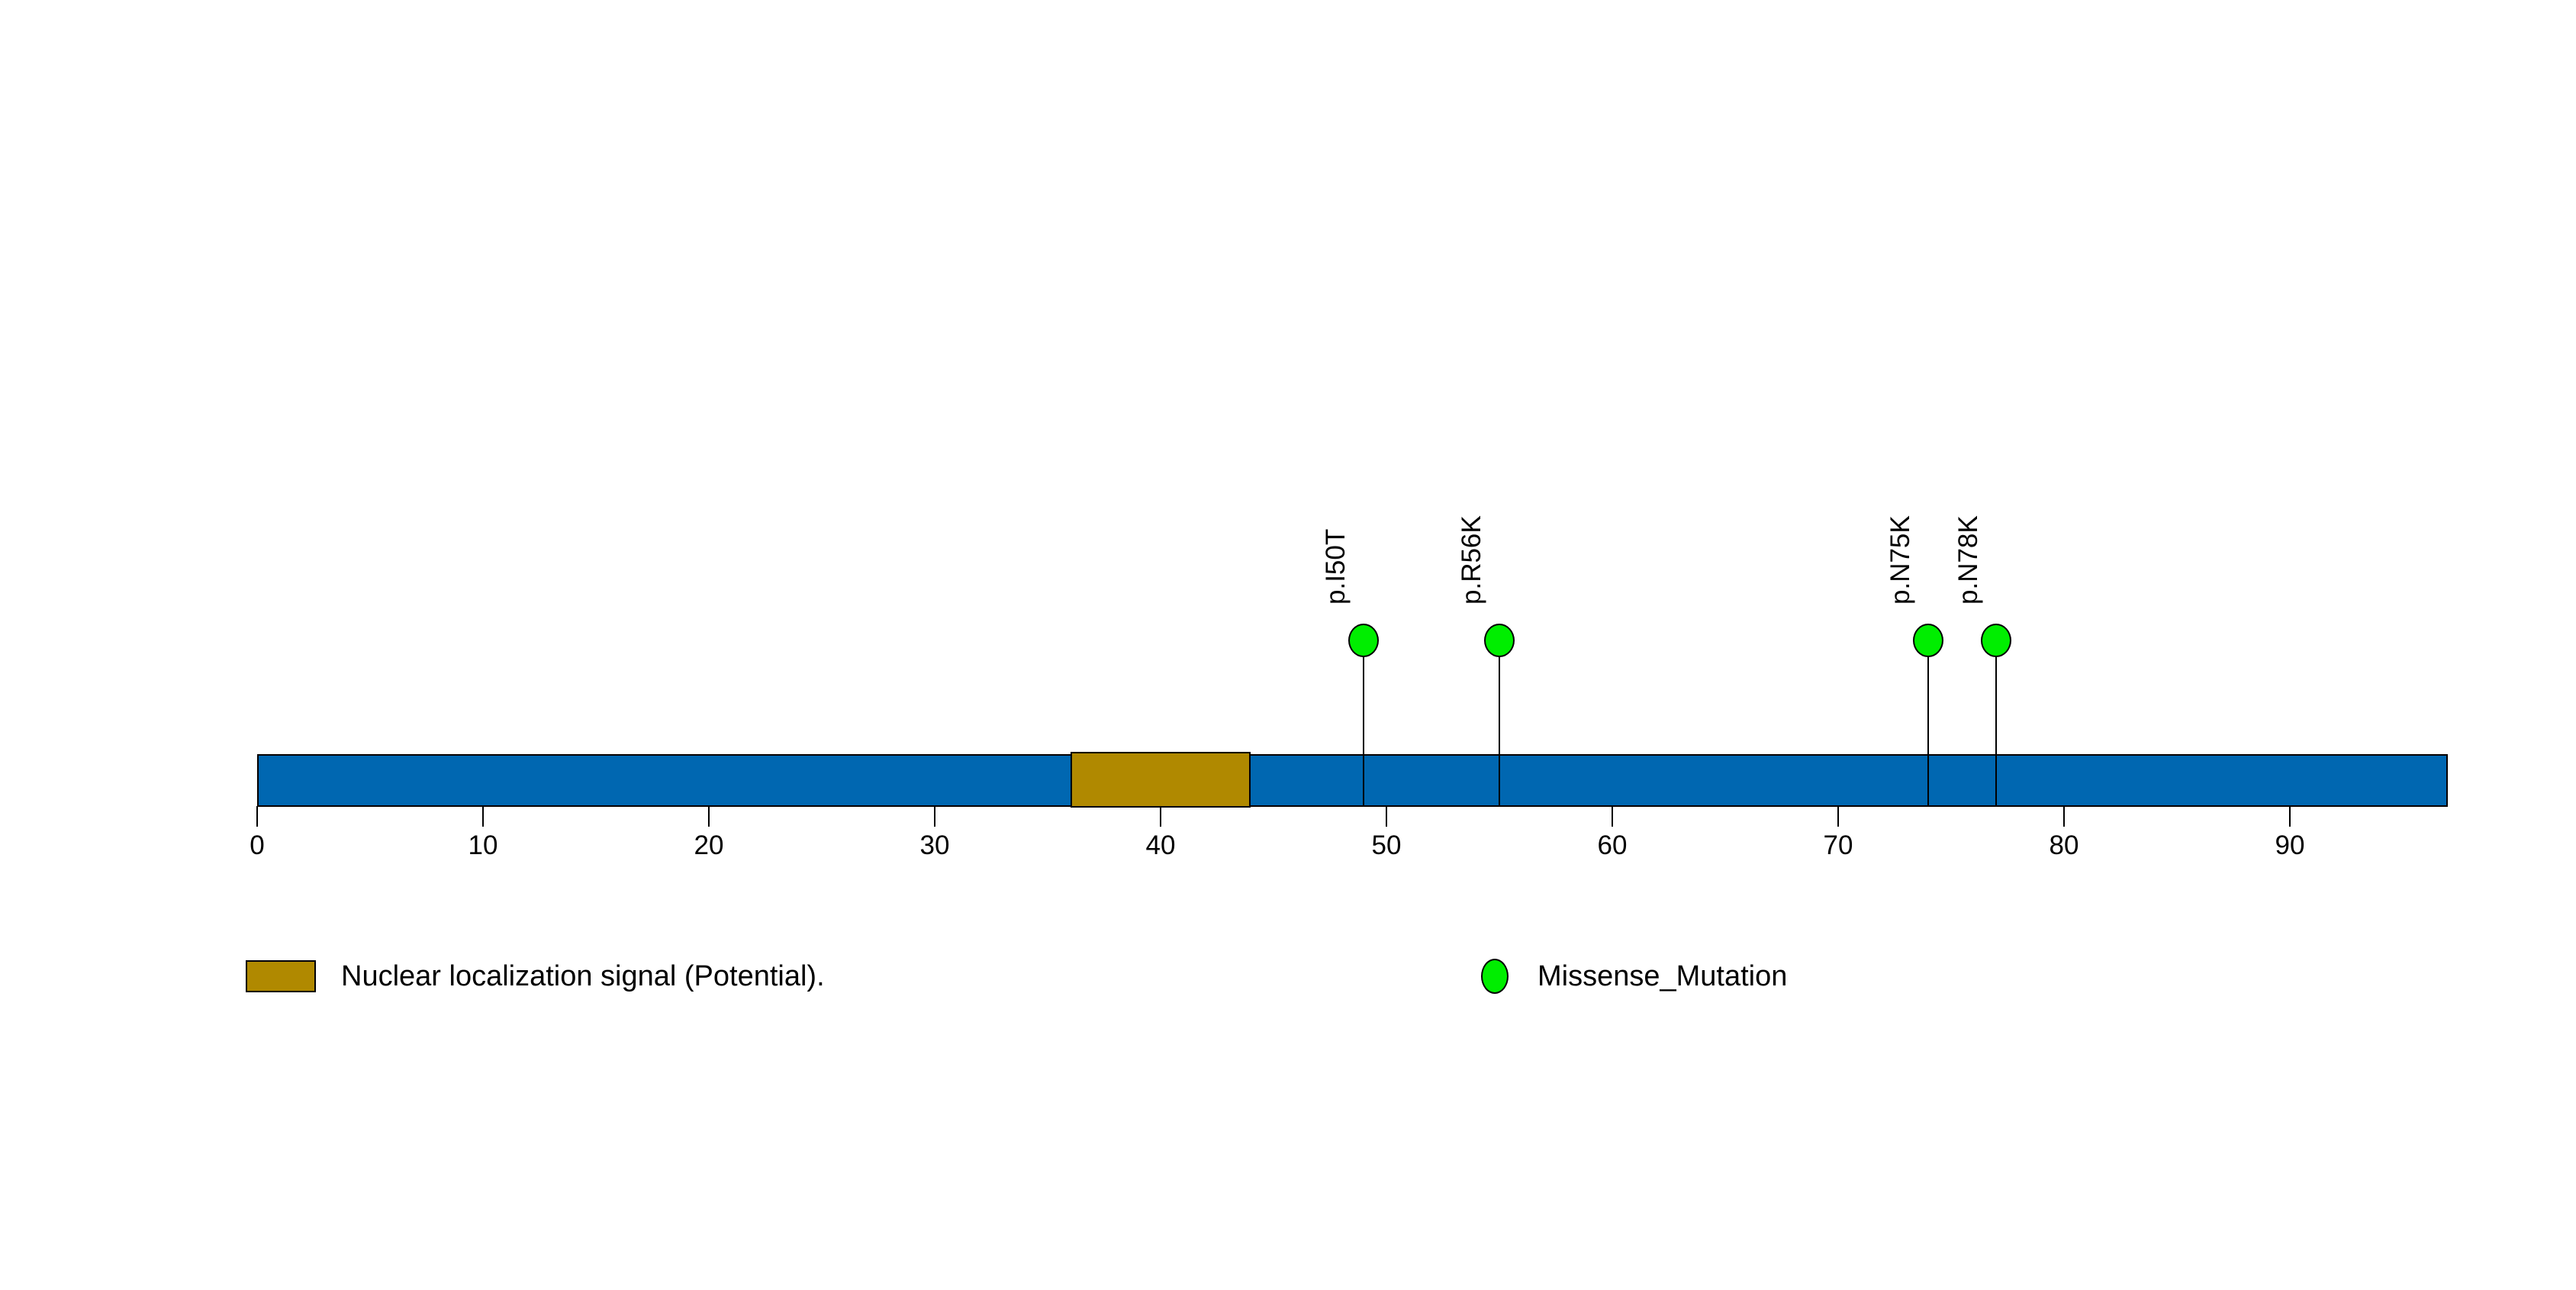 This screenshot has width=2576, height=1290. I want to click on mutation-label: p.R56K, so click(1471, 560).